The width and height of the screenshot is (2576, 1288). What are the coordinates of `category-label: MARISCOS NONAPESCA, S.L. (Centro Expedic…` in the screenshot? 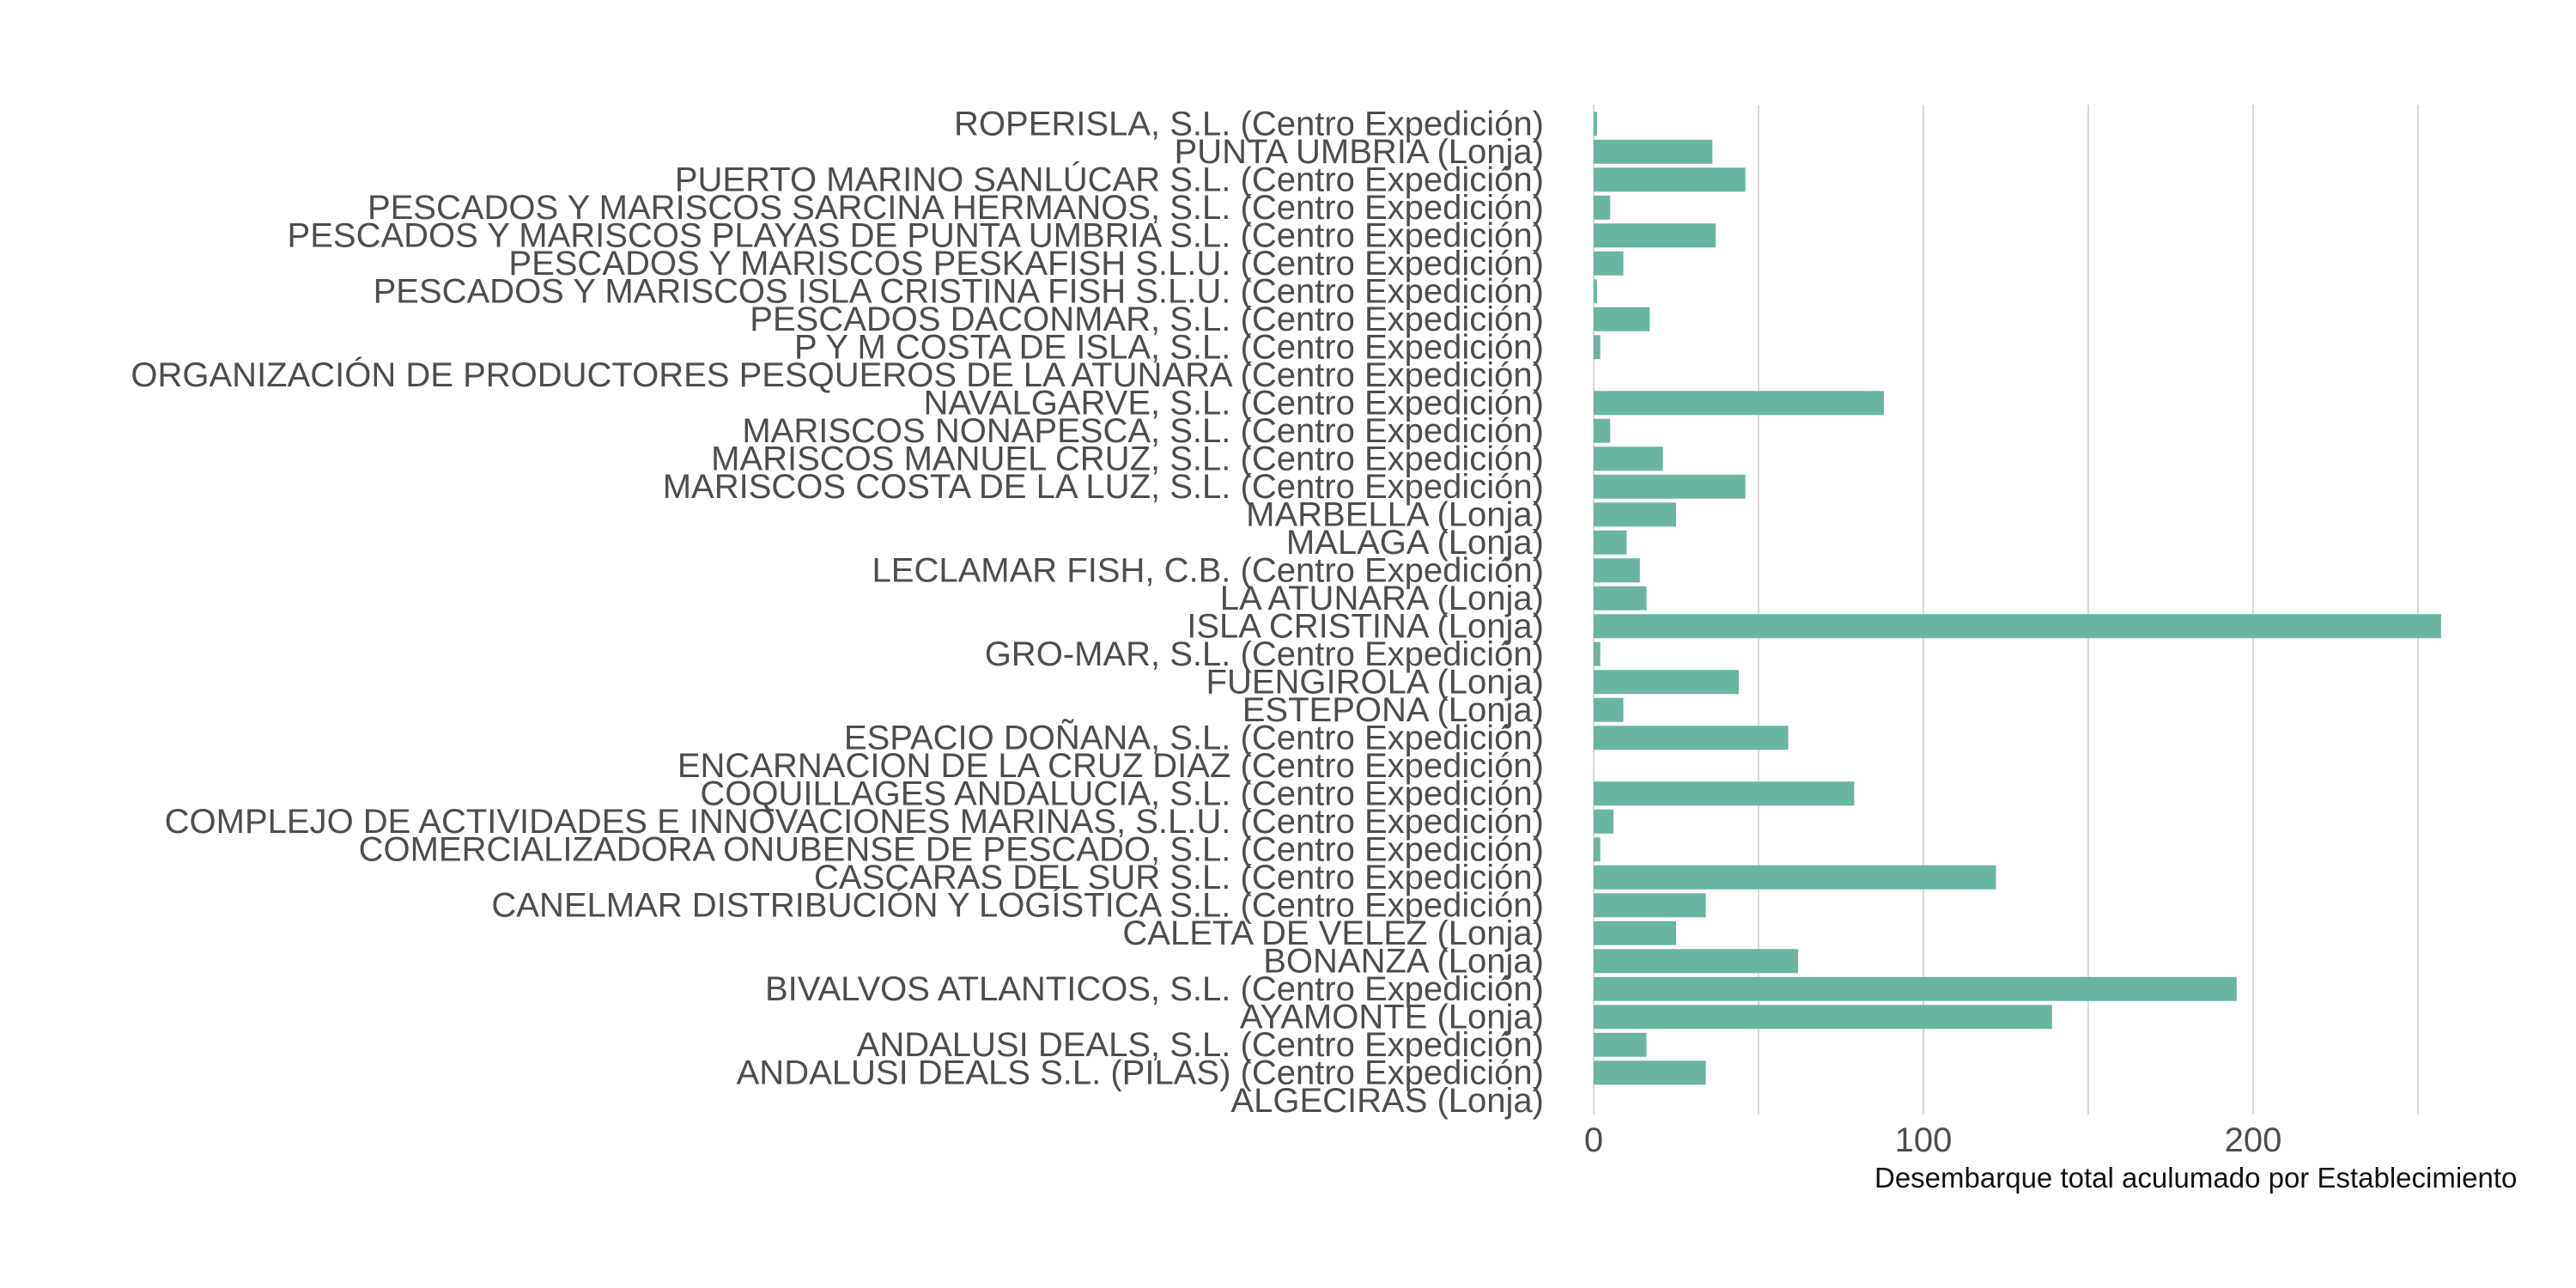 It's located at (1143, 431).